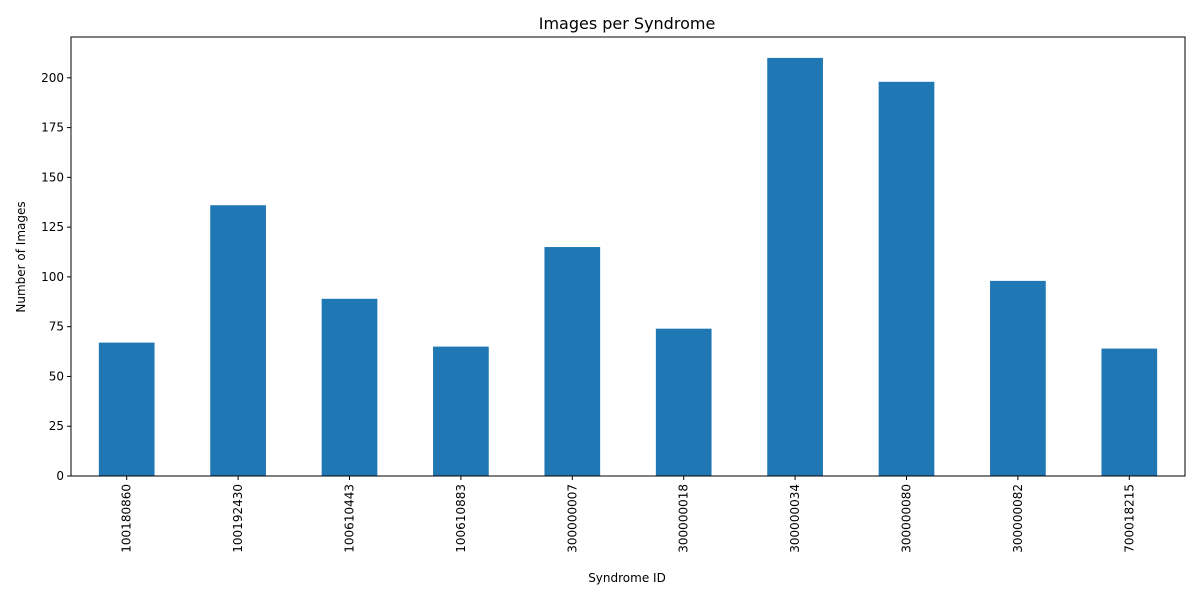 The width and height of the screenshot is (1200, 600). Describe the element at coordinates (56, 327) in the screenshot. I see `y-tick-label: 75` at that location.